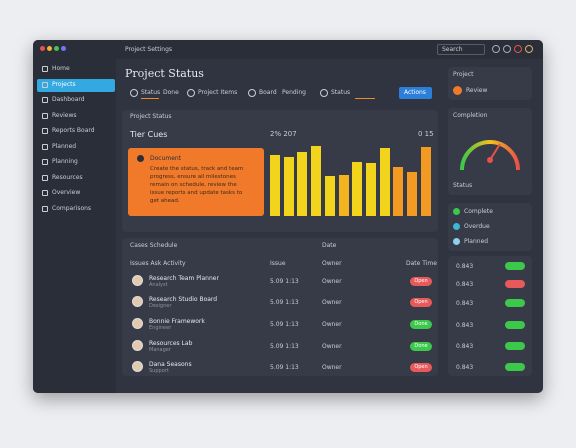 Image resolution: width=576 pixels, height=448 pixels. I want to click on filter: Pending, so click(294, 92).